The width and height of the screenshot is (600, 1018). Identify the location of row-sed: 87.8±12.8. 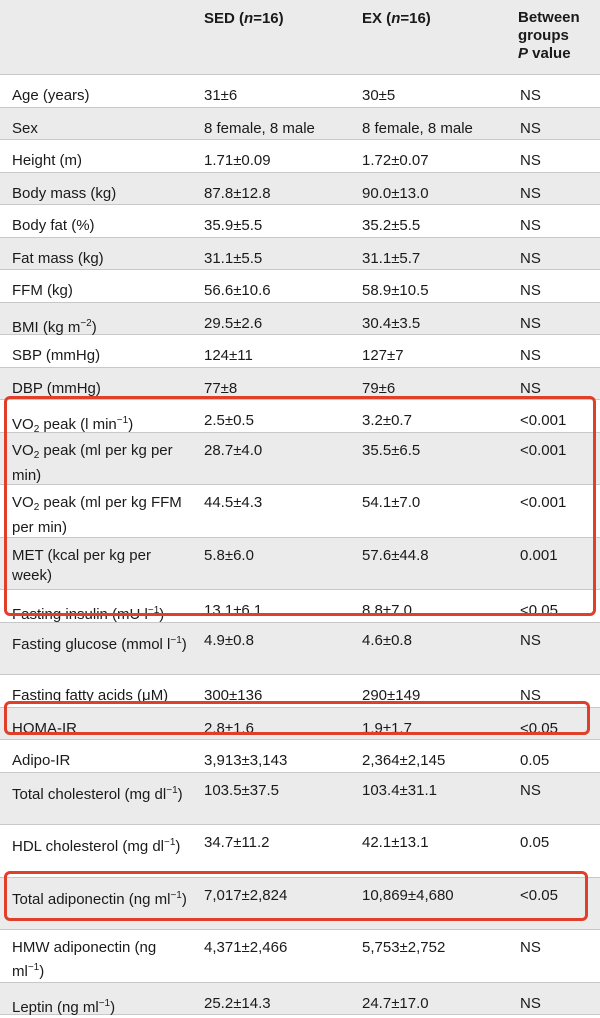
(237, 193).